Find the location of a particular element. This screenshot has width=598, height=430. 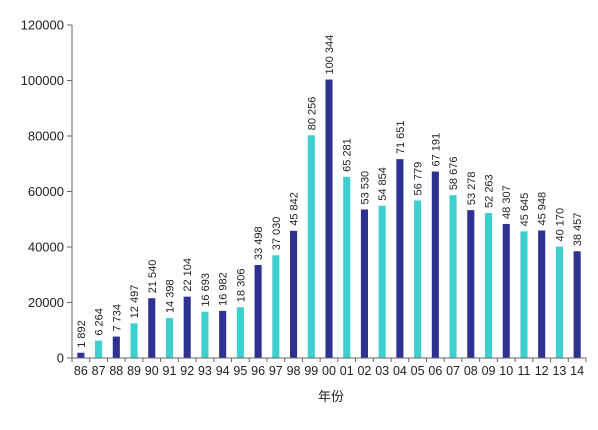

data-label: 45 842 is located at coordinates (295, 209).